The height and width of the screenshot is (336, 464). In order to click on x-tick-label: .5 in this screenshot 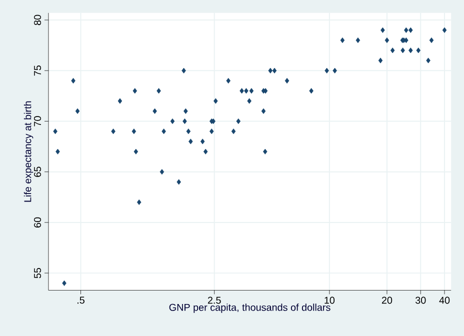, I will do `click(81, 300)`.